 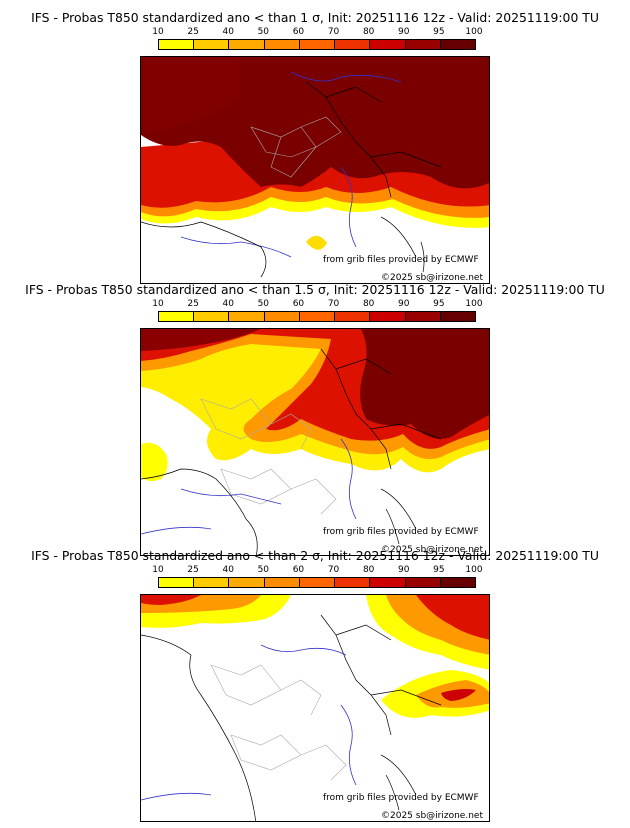 I want to click on prob-area-yellow-west, so click(x=154, y=462).